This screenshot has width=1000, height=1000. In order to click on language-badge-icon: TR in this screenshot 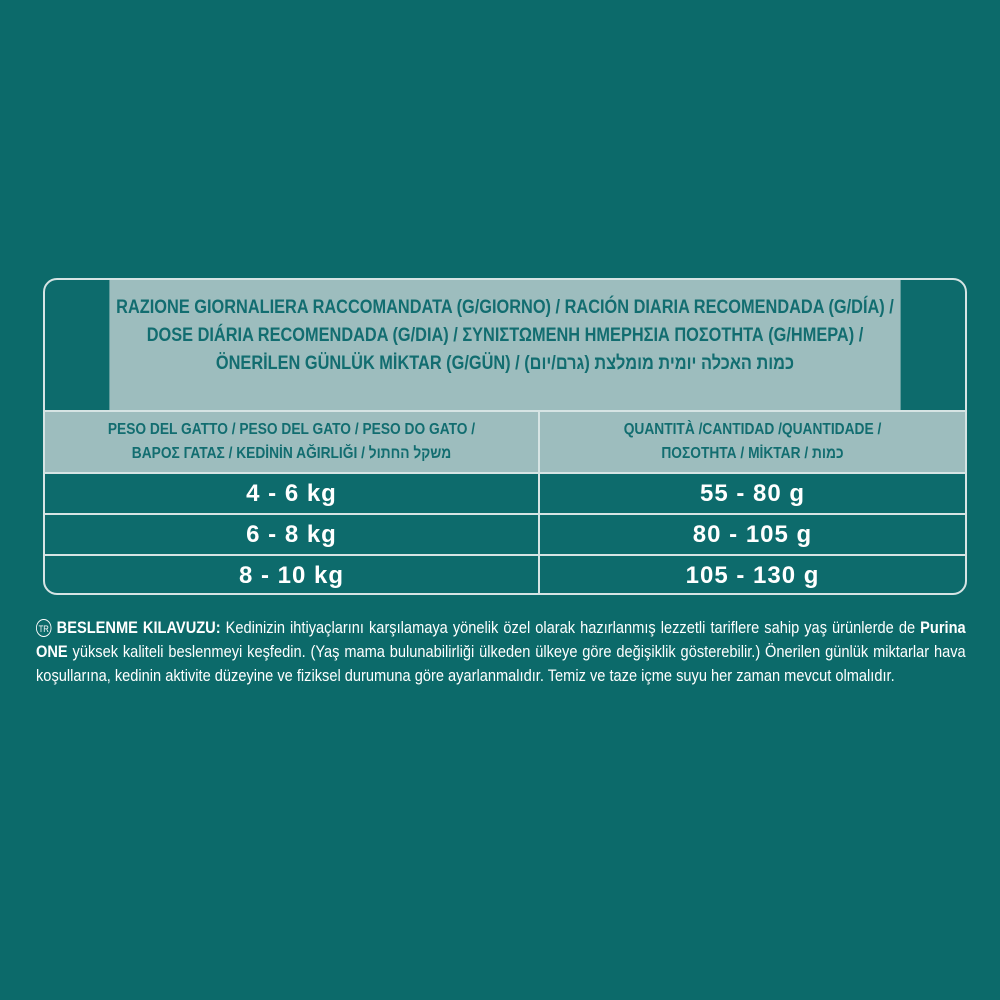, I will do `click(44, 628)`.